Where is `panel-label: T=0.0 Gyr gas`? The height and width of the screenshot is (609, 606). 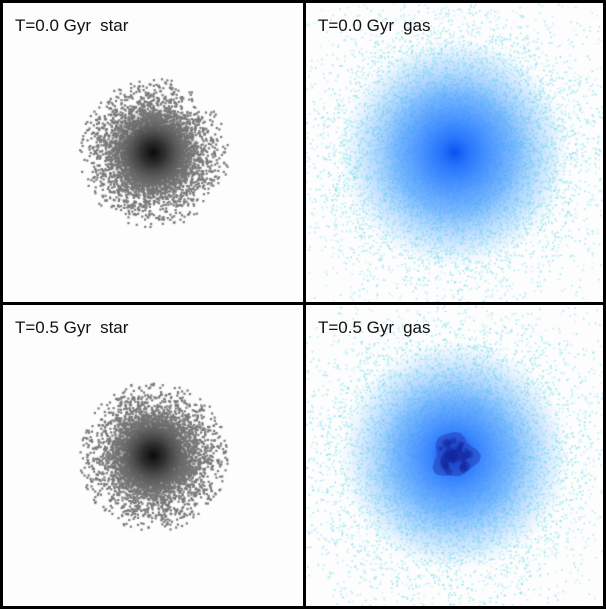
panel-label: T=0.0 Gyr gas is located at coordinates (374, 25).